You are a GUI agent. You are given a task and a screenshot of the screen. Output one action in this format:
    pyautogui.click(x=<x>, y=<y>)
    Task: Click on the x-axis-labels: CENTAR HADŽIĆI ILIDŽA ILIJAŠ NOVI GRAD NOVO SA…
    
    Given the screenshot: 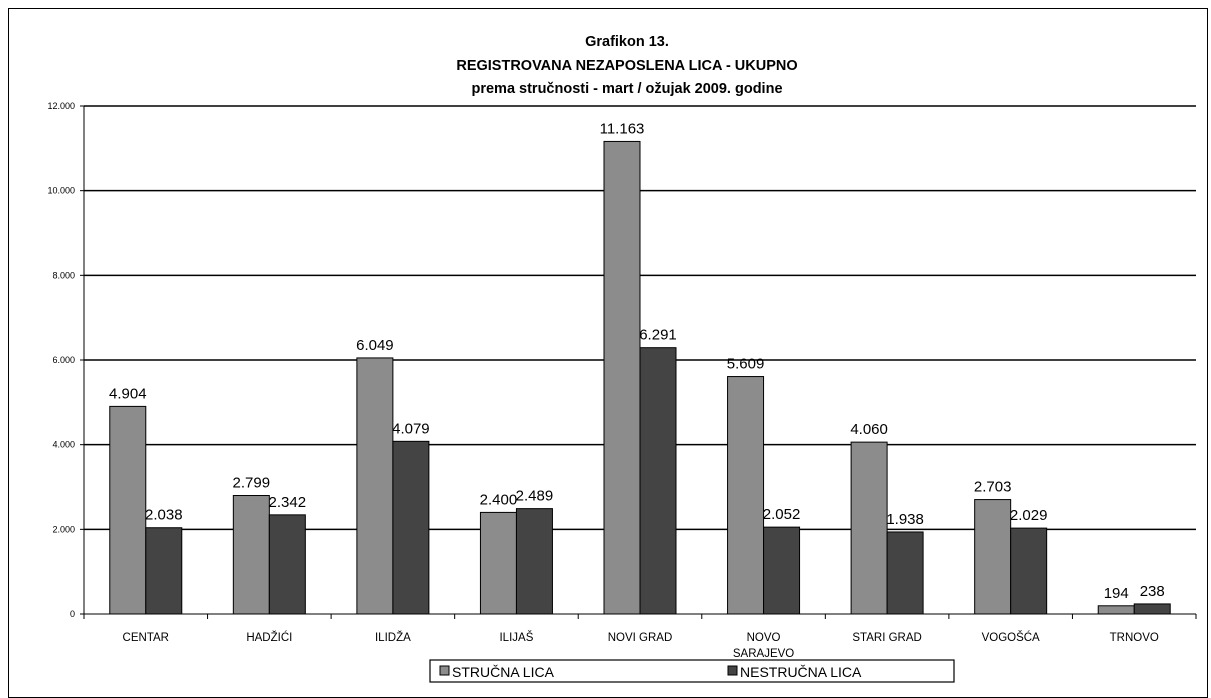 What is the action you would take?
    pyautogui.click(x=641, y=645)
    